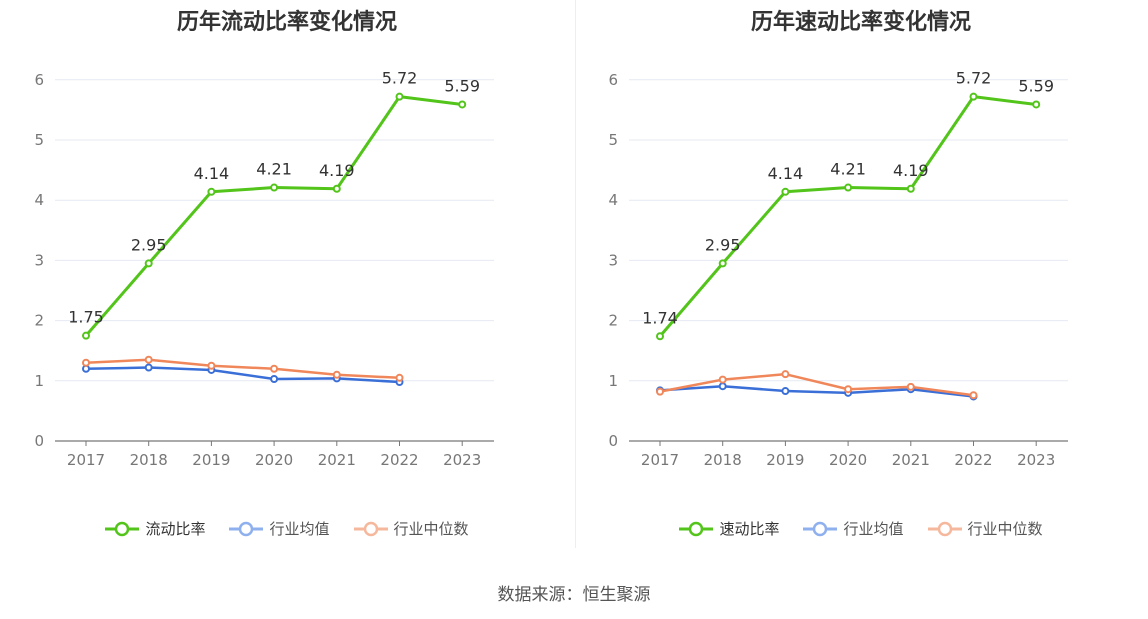 This screenshot has width=1148, height=619. What do you see at coordinates (575, 274) in the screenshot?
I see `panel-divider` at bounding box center [575, 274].